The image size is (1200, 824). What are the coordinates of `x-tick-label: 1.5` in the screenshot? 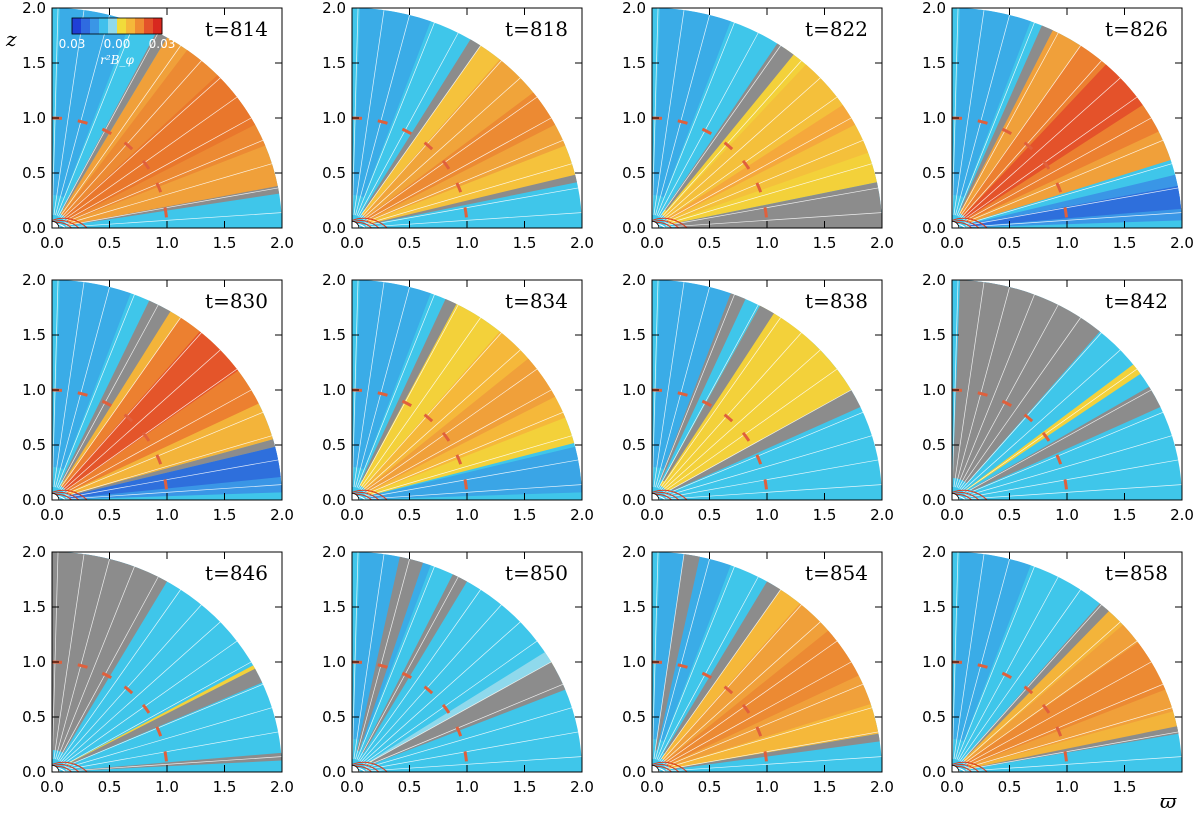 It's located at (225, 515).